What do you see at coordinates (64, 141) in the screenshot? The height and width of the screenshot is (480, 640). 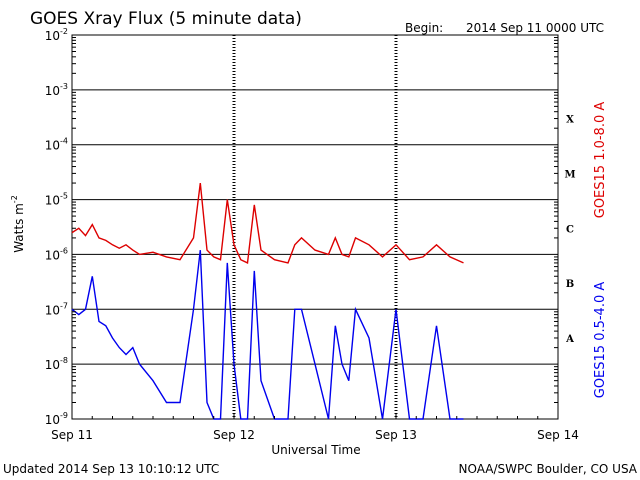 I see `y-tick-exp: -4` at bounding box center [64, 141].